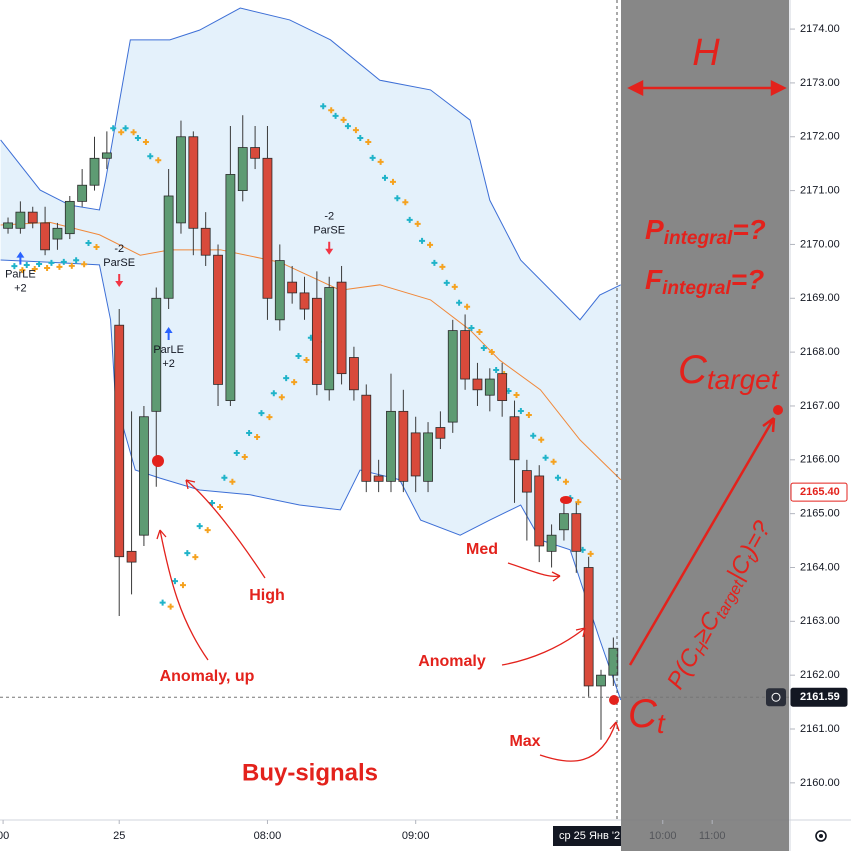 The image size is (851, 851). Describe the element at coordinates (820, 244) in the screenshot. I see `y-tick-label: 2170.00` at that location.